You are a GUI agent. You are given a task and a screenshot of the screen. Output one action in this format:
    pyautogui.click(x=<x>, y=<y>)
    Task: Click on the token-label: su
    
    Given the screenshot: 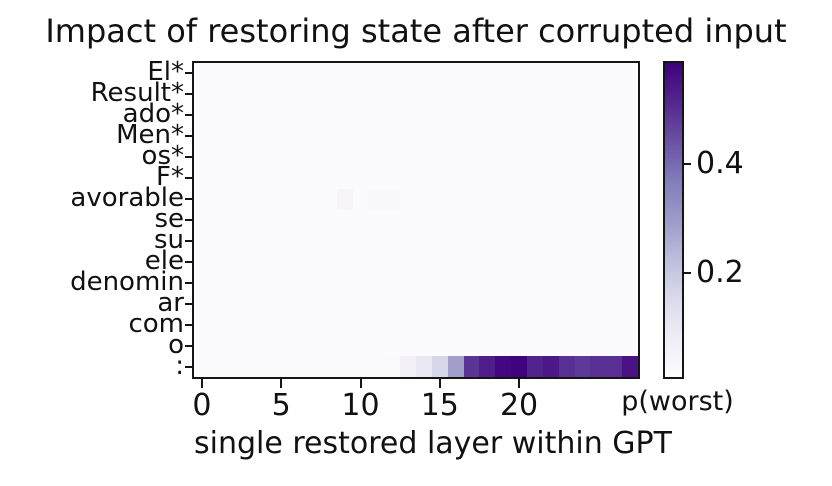 What is the action you would take?
    pyautogui.click(x=168, y=239)
    